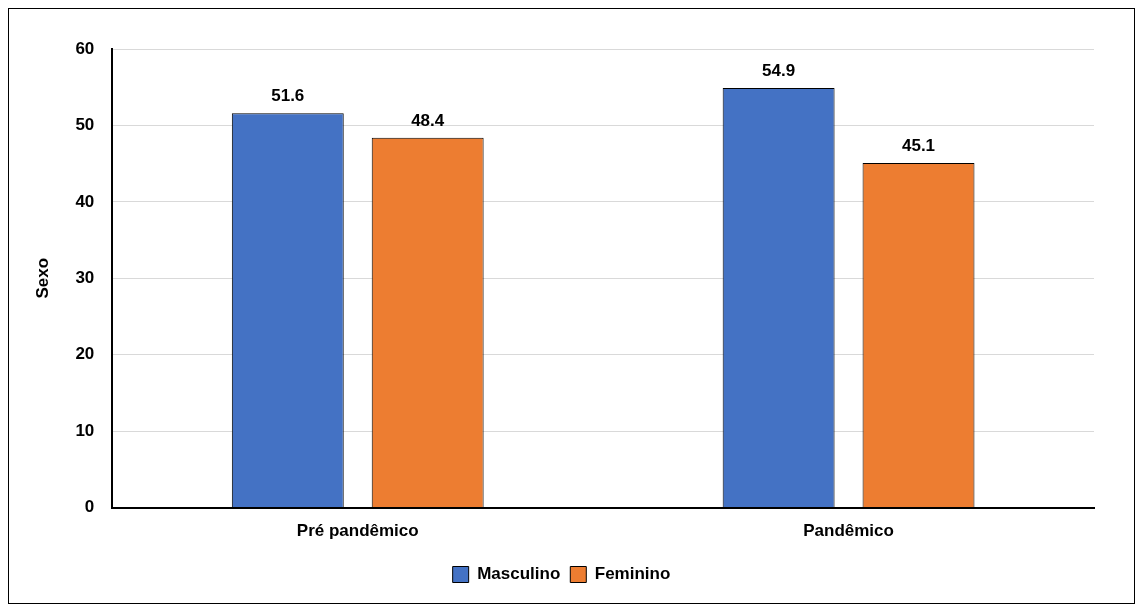  What do you see at coordinates (85, 277) in the screenshot?
I see `y-tick-label: 30` at bounding box center [85, 277].